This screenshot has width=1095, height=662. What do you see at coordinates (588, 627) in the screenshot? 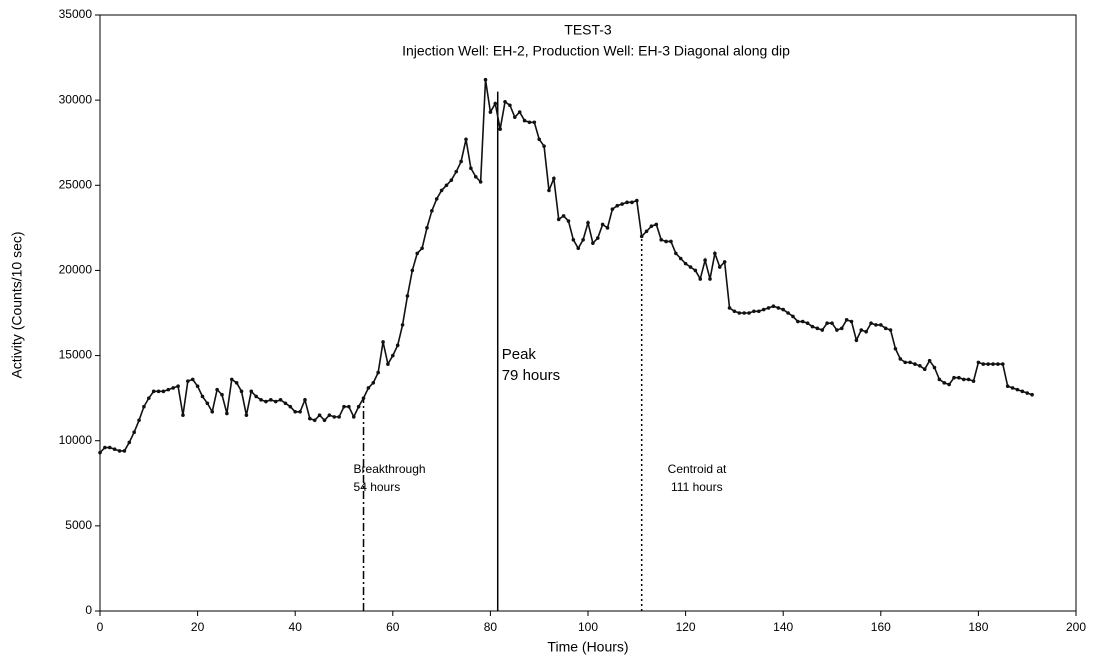
I see `x-tick-label: 100` at bounding box center [588, 627].